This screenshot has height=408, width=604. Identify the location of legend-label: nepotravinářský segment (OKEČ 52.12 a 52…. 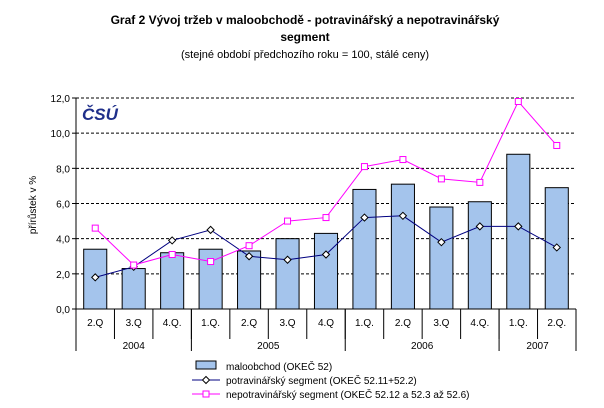
(347, 394).